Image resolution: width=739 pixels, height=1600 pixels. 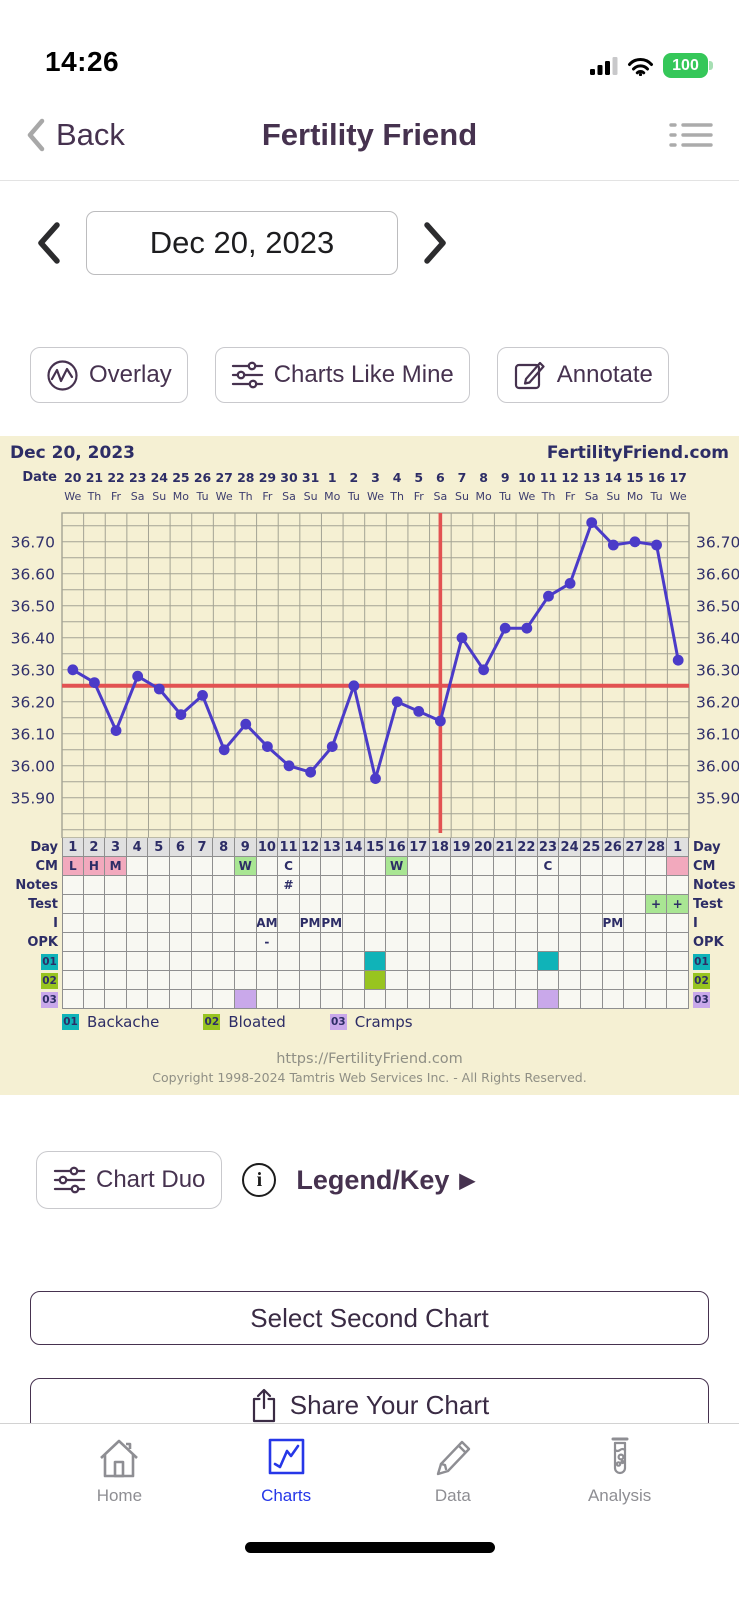 I want to click on next-date-button, so click(x=436, y=243).